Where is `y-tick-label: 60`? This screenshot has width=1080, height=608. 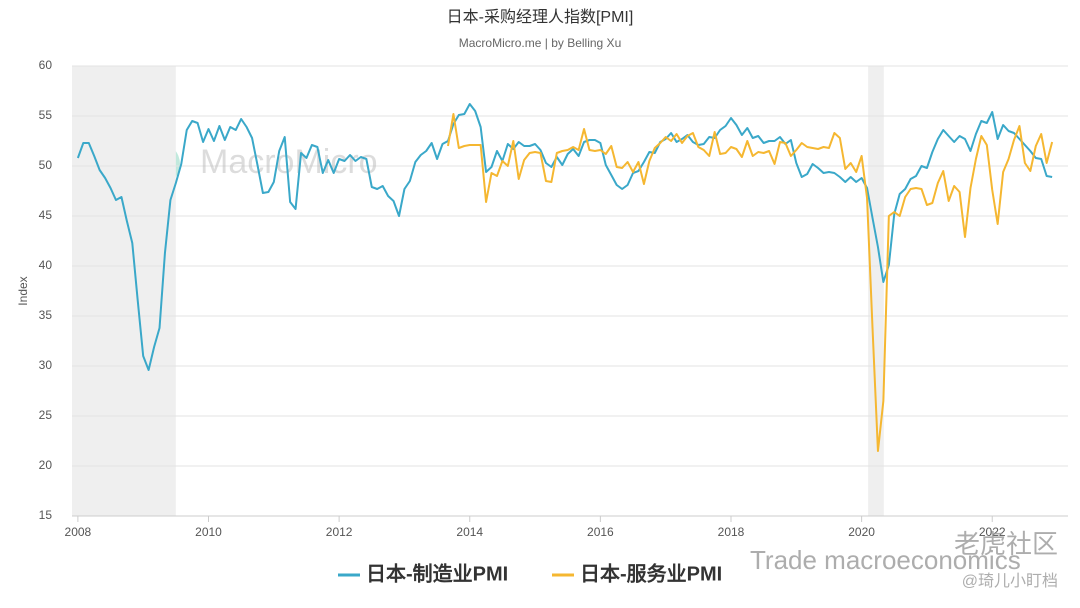
y-tick-label: 60 is located at coordinates (46, 65).